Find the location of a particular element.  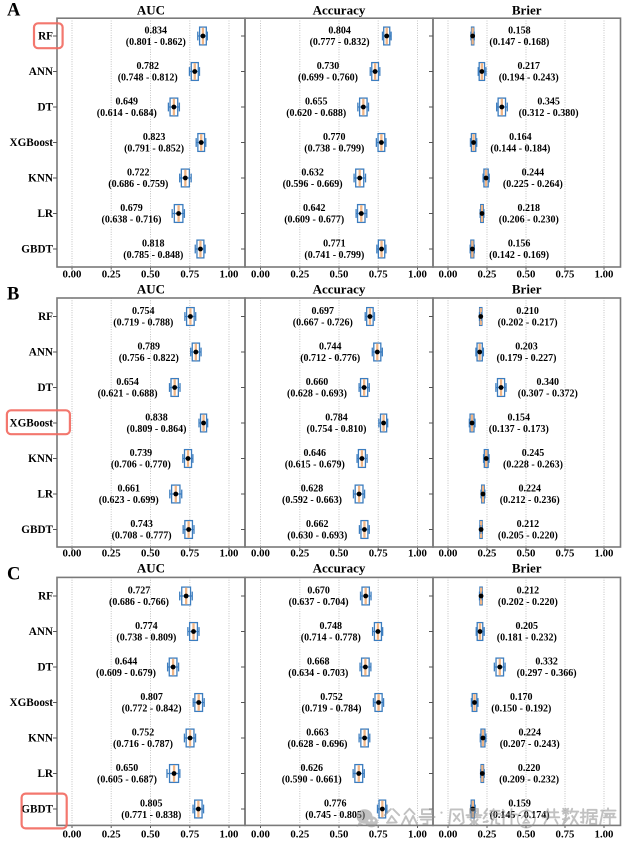

svg-text: (0.205 - 0.220) is located at coordinates (528, 535).